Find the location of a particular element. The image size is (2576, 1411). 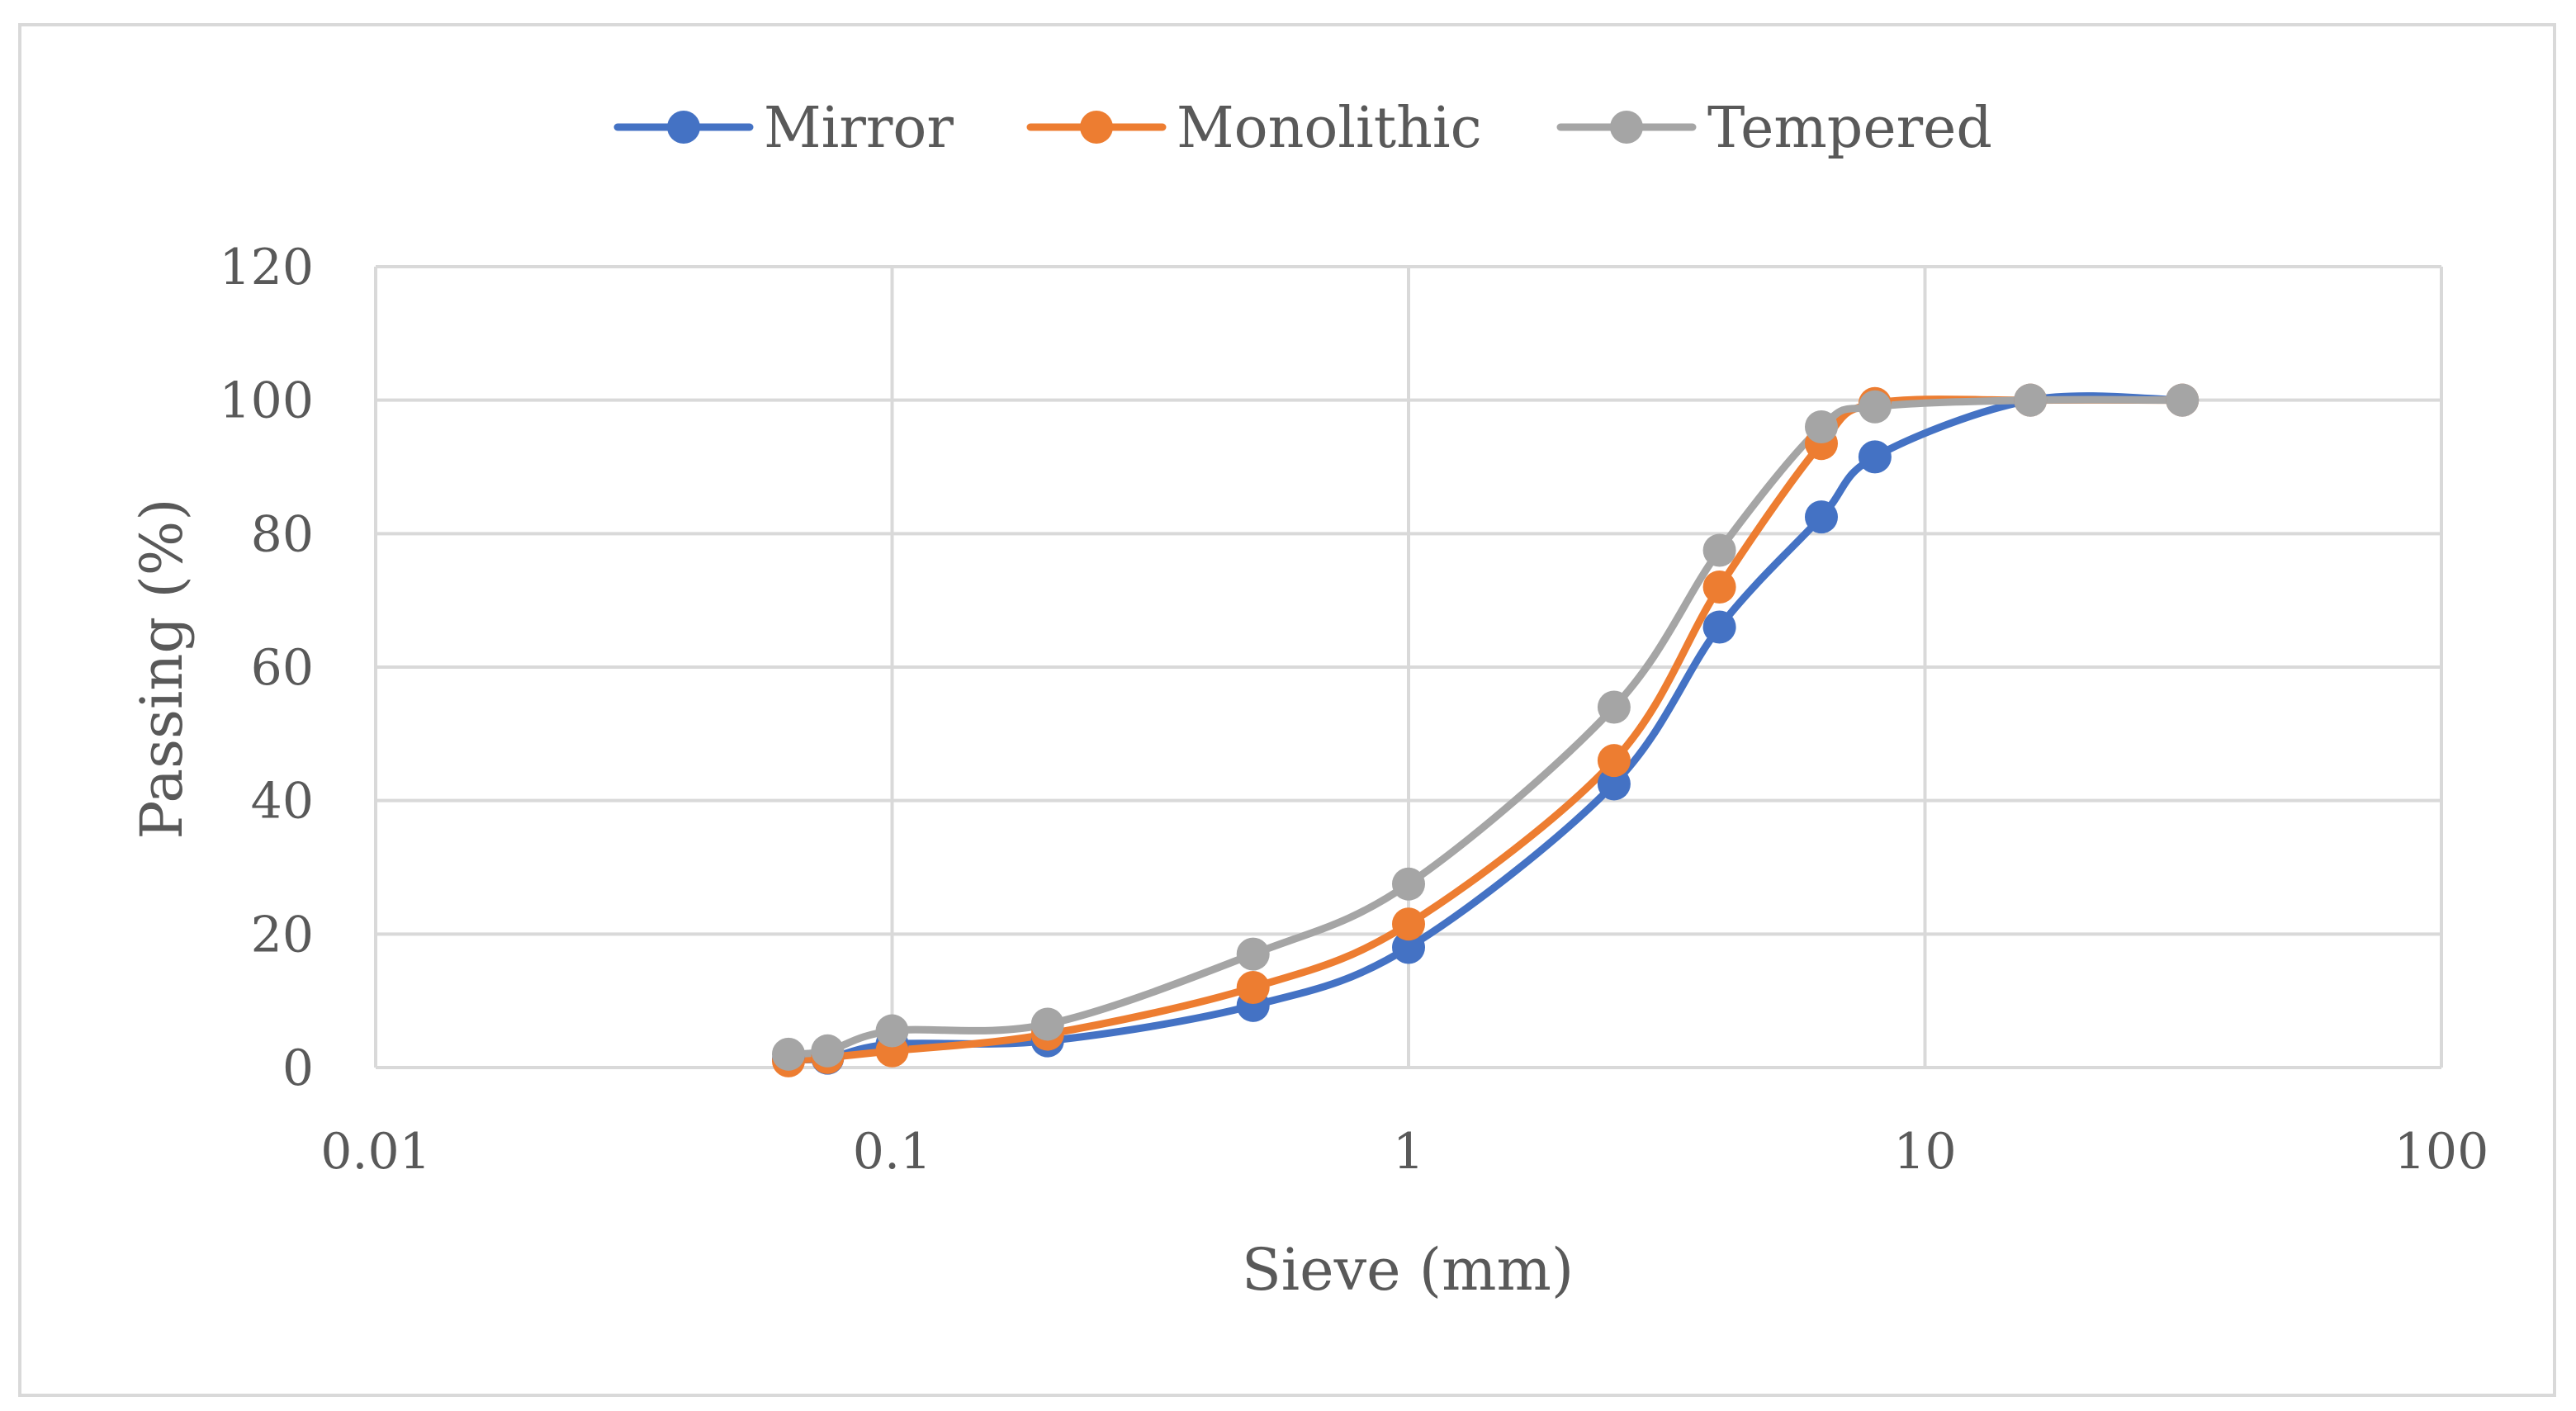

y-tick-label: 40 is located at coordinates (282, 802).